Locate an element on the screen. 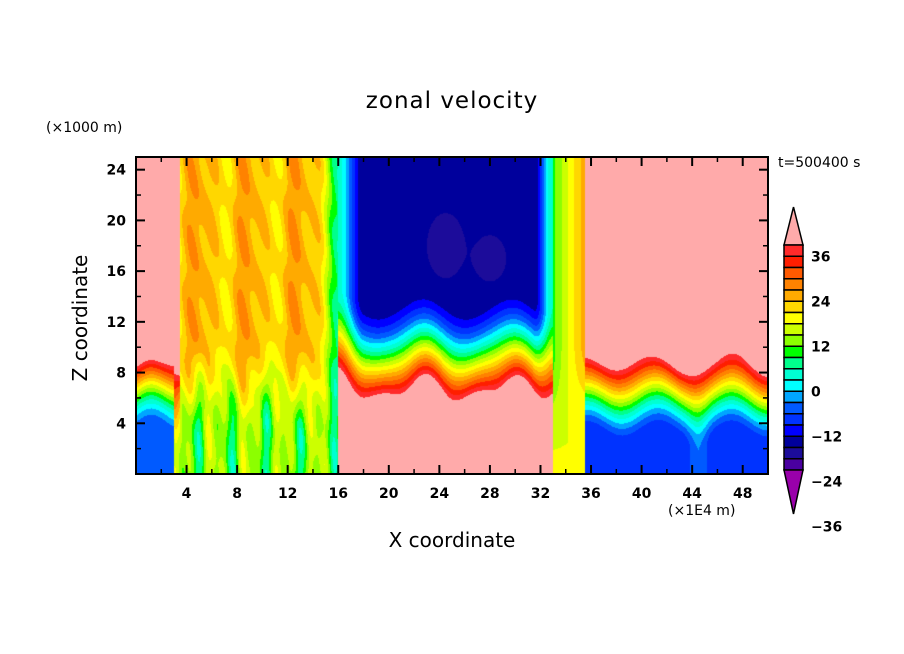 This screenshot has width=904, height=654. x-tick-label: 32 is located at coordinates (540, 494).